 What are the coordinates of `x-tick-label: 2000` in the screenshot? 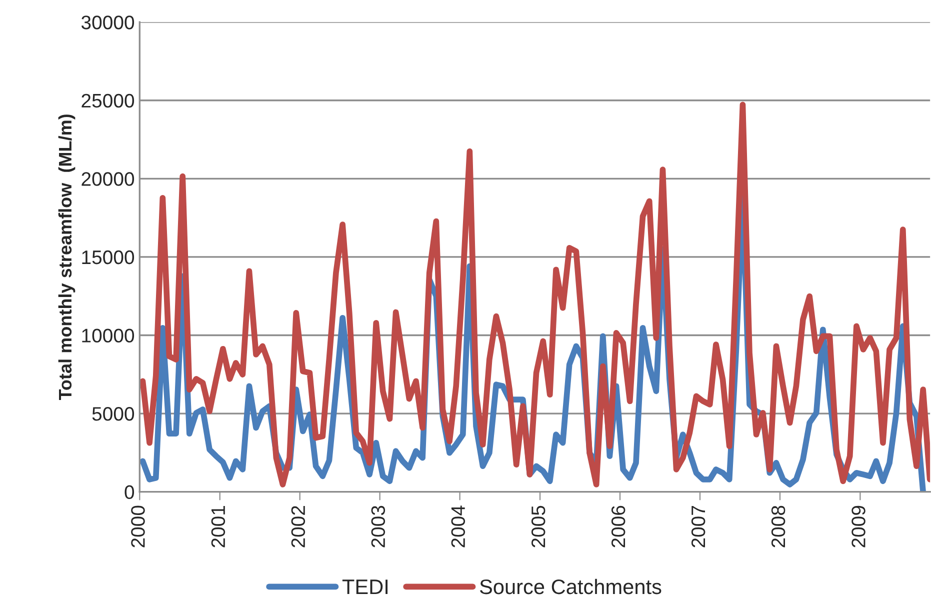 It's located at (138, 527).